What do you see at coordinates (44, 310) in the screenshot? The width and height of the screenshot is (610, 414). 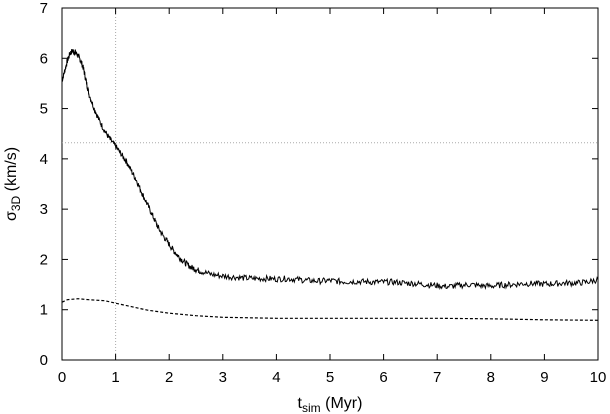 I see `y-tick-label: 1` at bounding box center [44, 310].